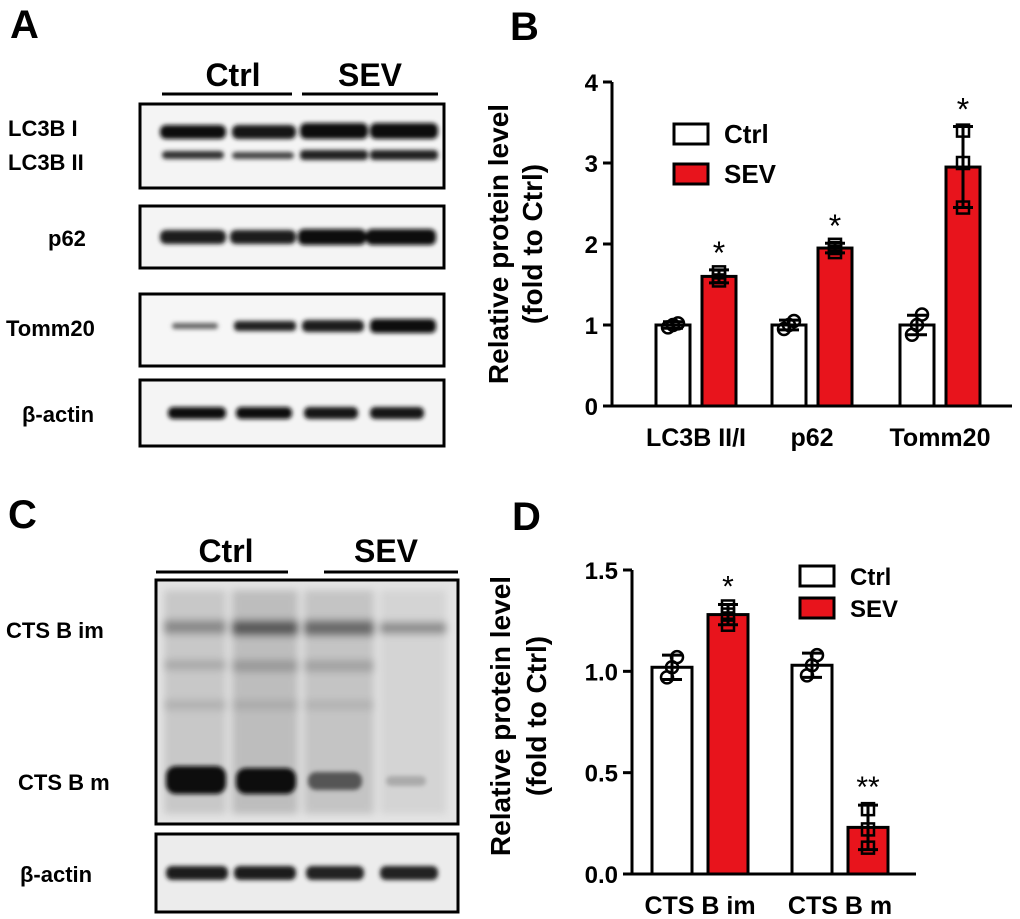 Image resolution: width=1020 pixels, height=919 pixels. I want to click on x-category-label: LC3B II/I, so click(696, 438).